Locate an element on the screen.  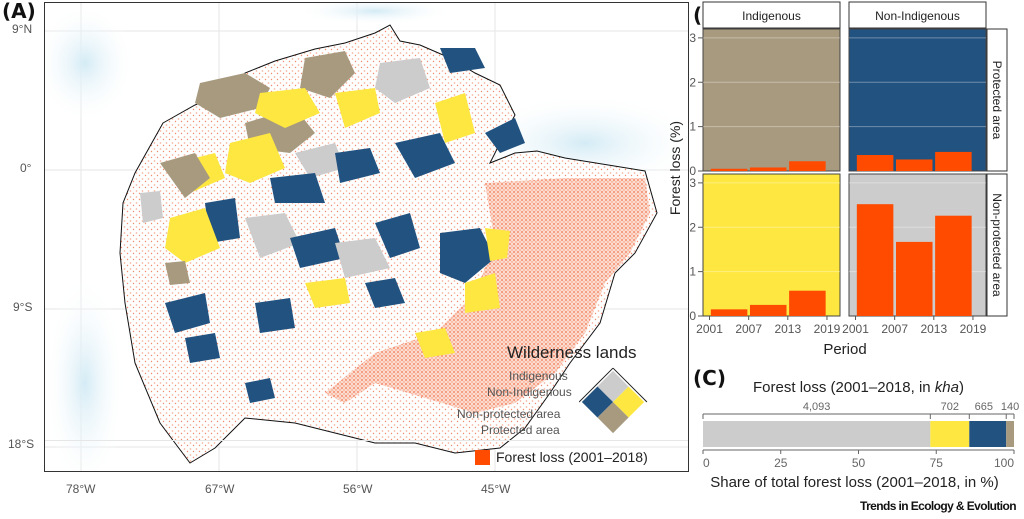
facet-column-label-0: Indigenous is located at coordinates (771, 16).